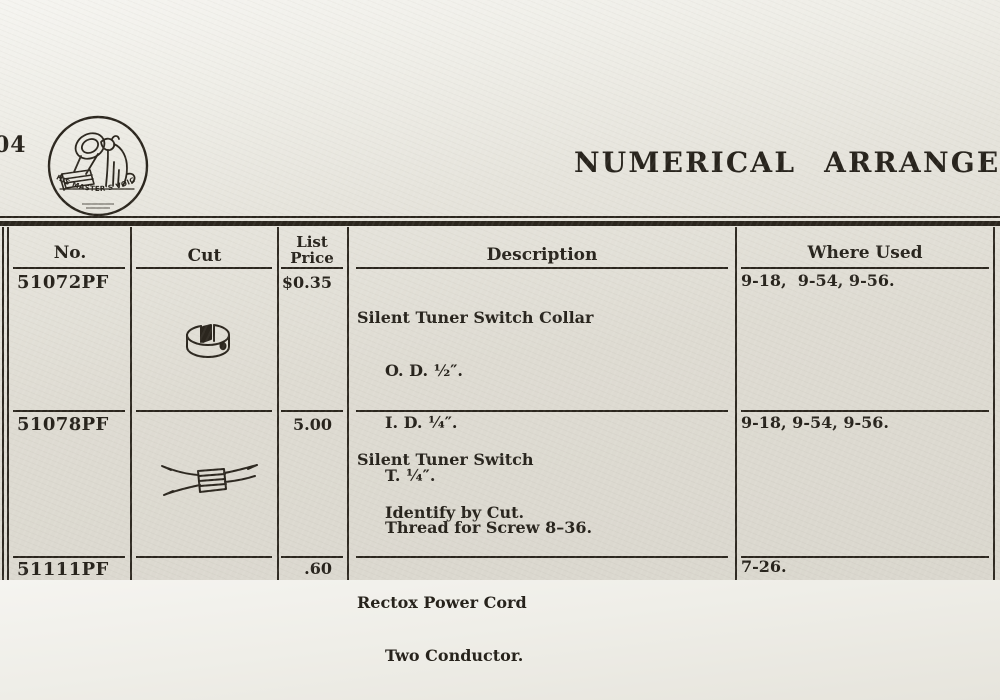  What do you see at coordinates (63, 424) in the screenshot?
I see `part-number: 51078PF` at bounding box center [63, 424].